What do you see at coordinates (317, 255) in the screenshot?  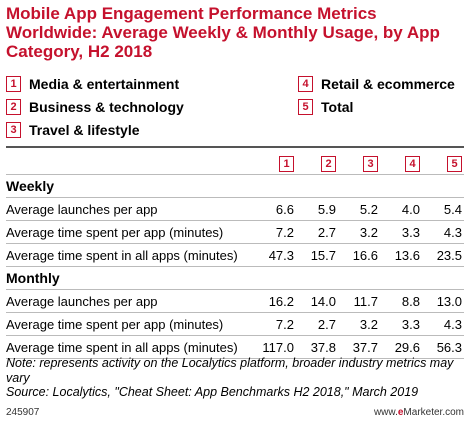 I see `table-cell: 15.7` at bounding box center [317, 255].